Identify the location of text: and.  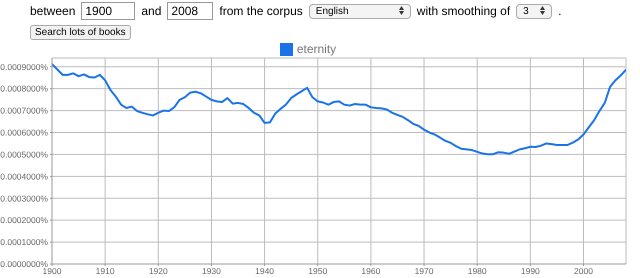
(151, 11).